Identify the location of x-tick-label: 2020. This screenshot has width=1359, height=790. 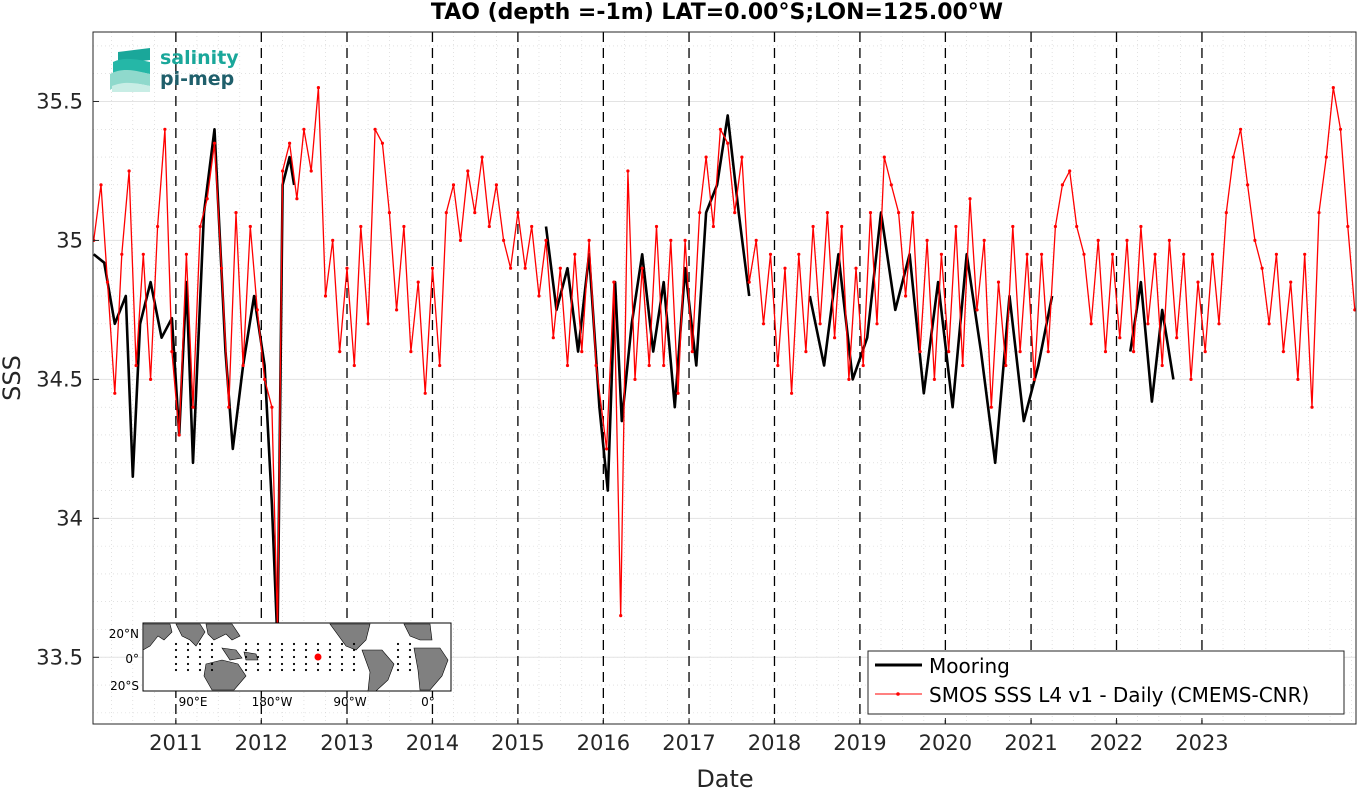
(945, 743).